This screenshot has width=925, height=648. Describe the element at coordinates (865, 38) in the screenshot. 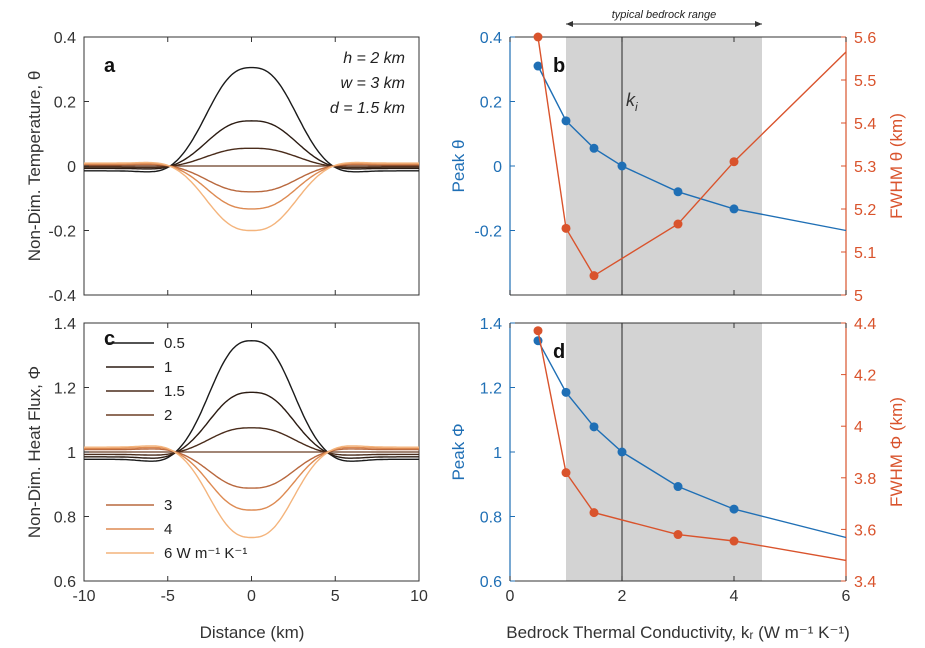

I see `panel-b-right-ytick-label: 5.6` at that location.